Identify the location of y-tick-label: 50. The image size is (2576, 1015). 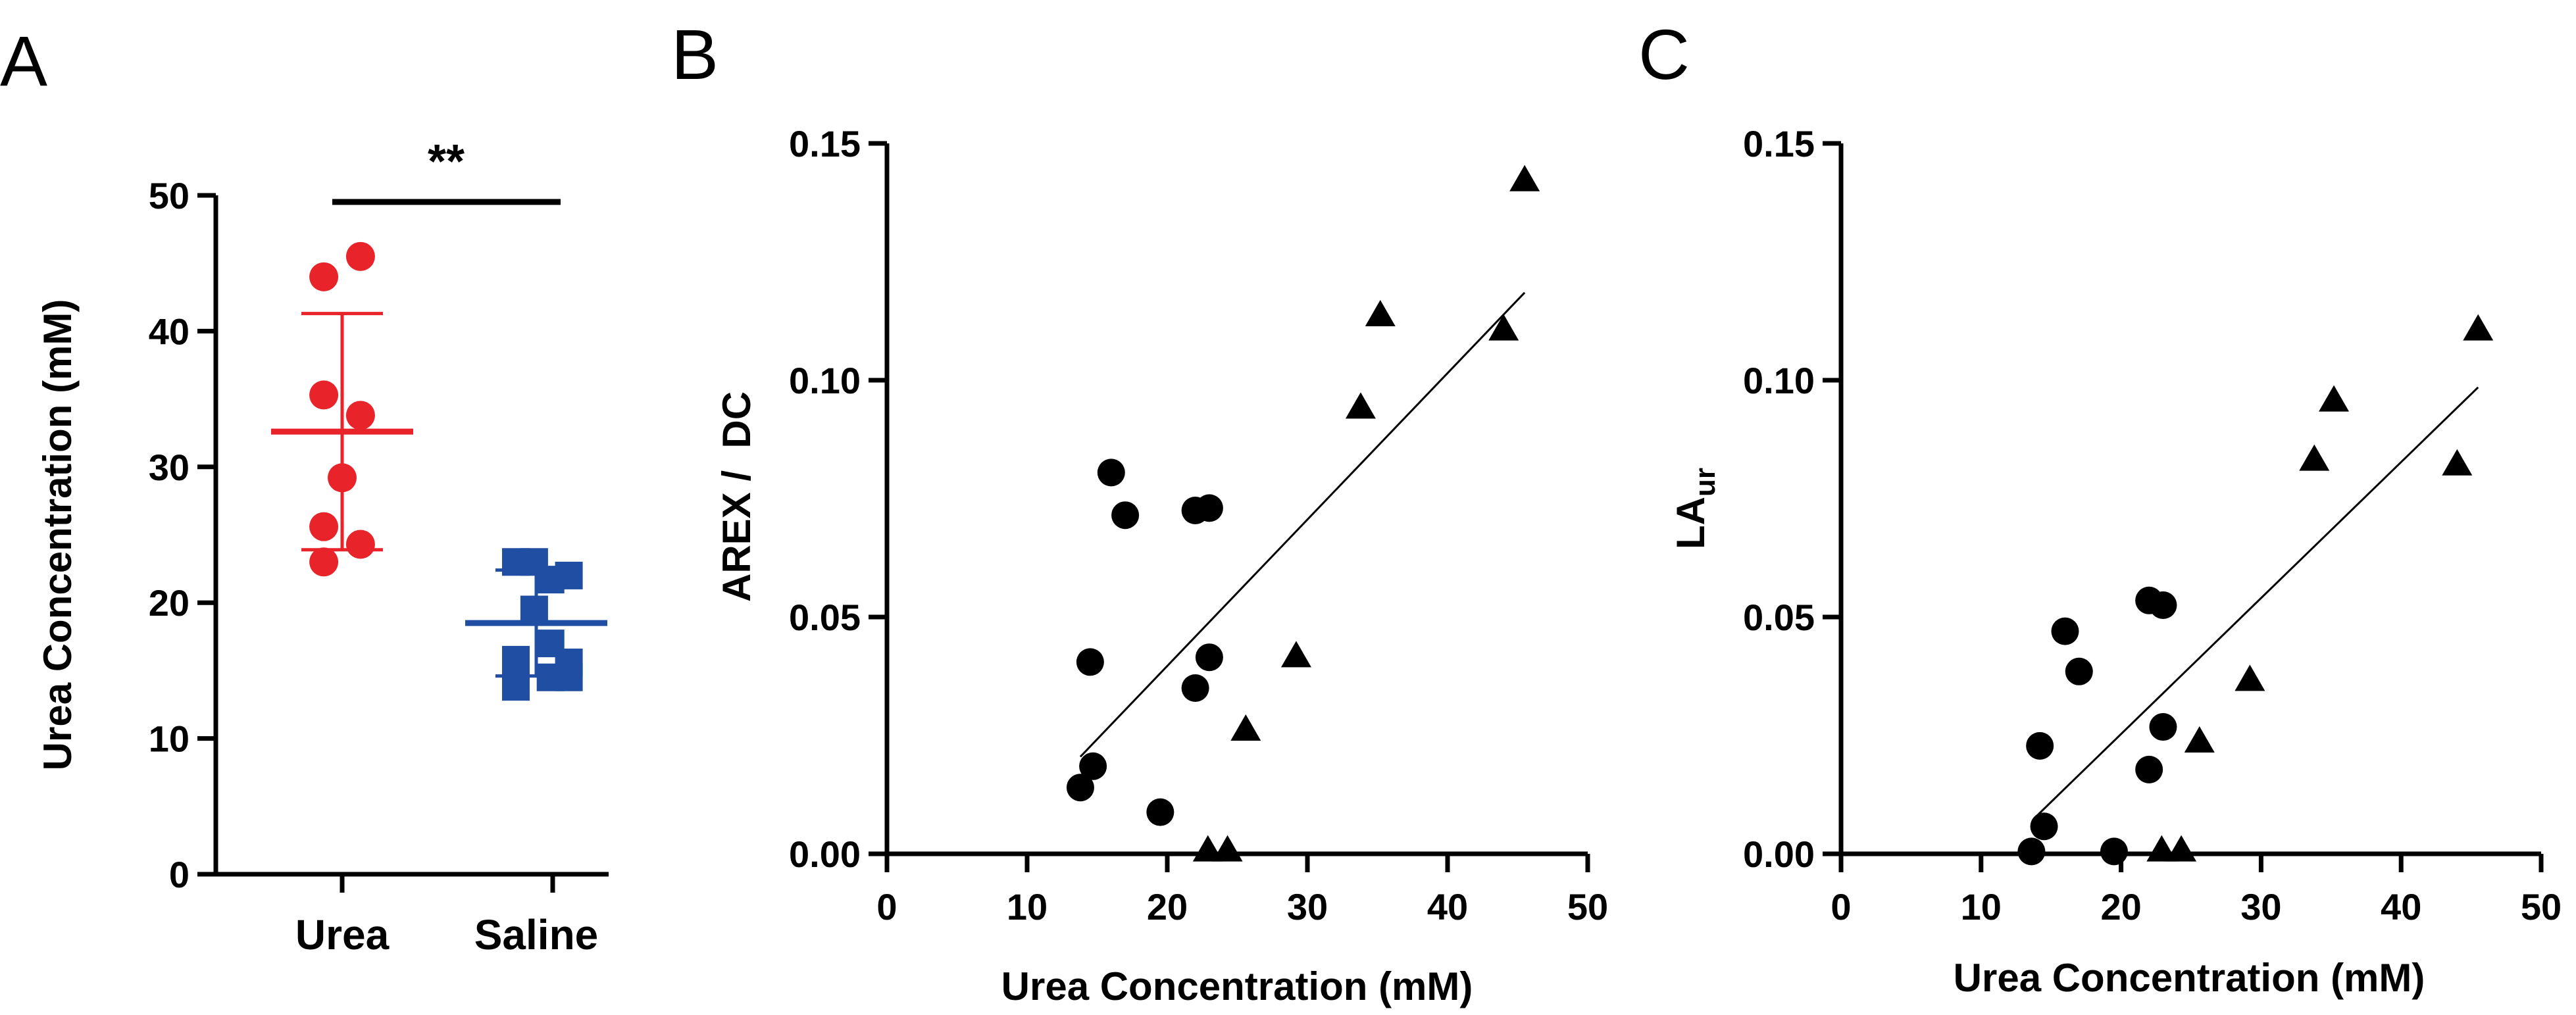
(169, 195).